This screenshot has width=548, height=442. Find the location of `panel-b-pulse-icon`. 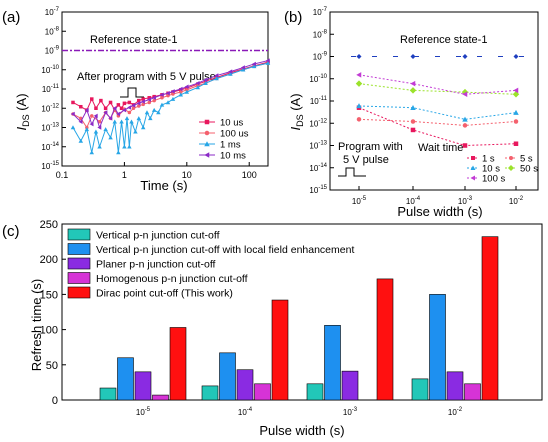

panel-b-pulse-icon is located at coordinates (352, 172).